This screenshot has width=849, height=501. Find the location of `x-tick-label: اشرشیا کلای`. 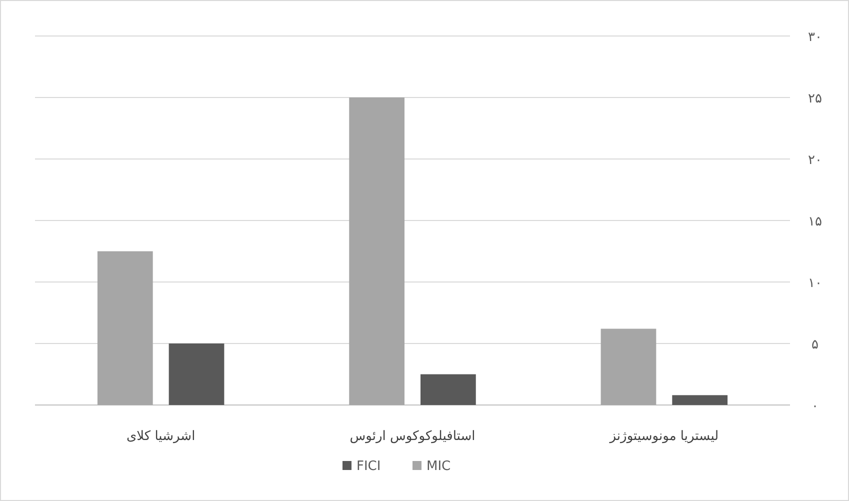

x-tick-label: اشرشیا کلای is located at coordinates (161, 436).